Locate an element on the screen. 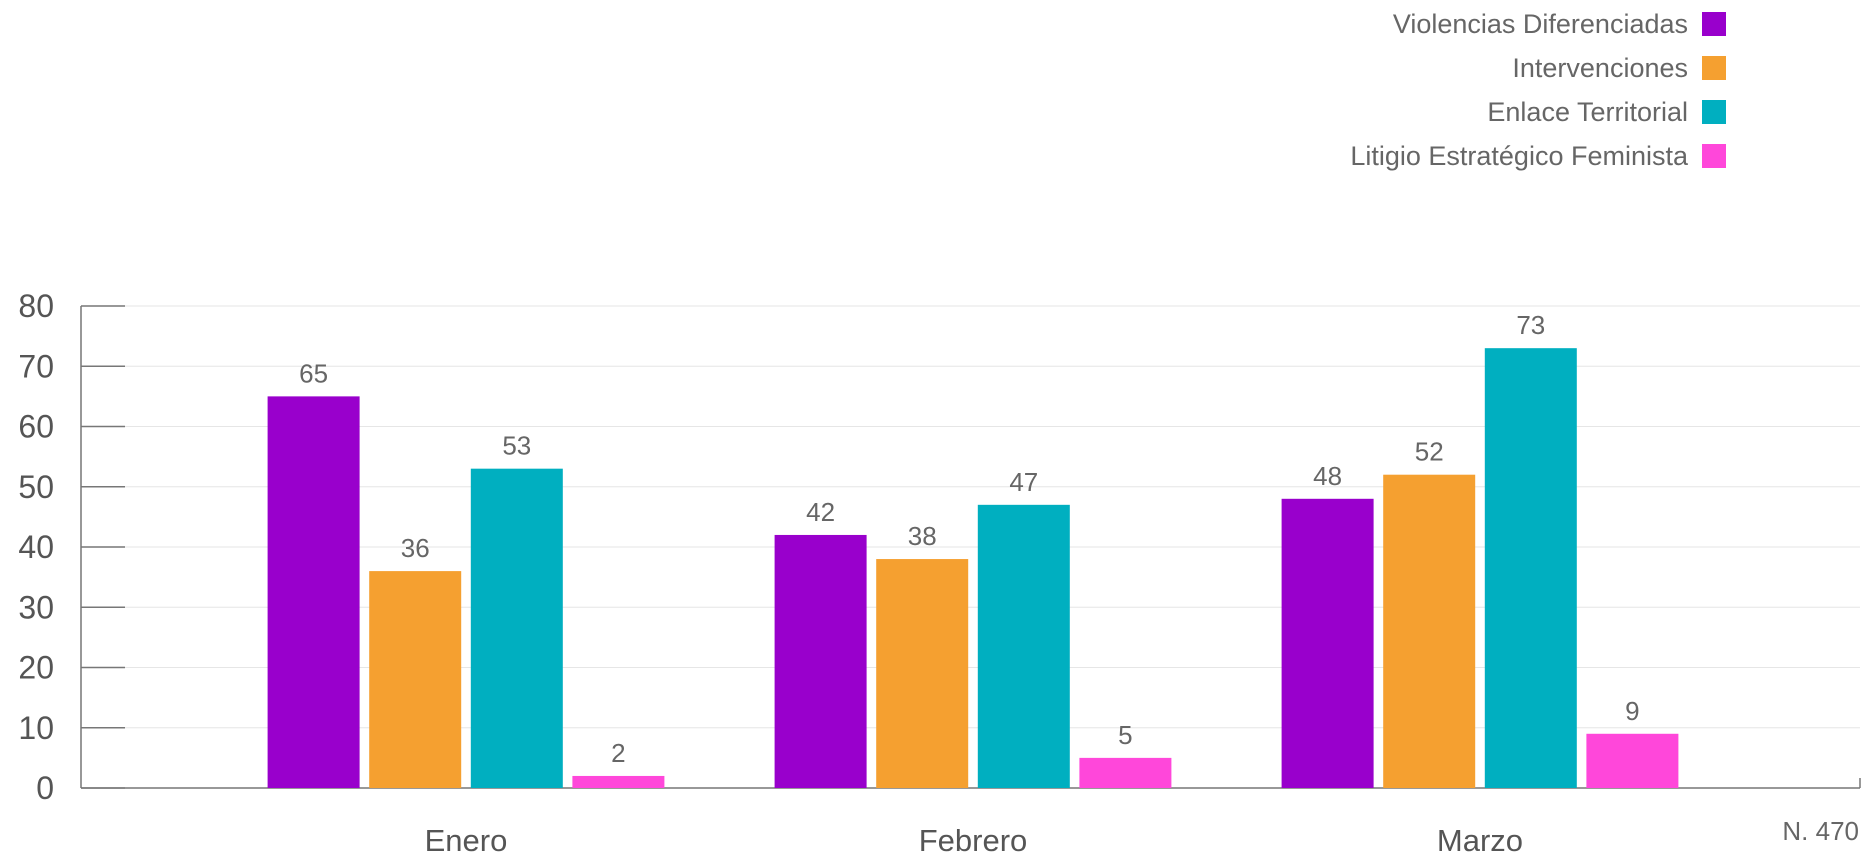  y-tick-label: 60 is located at coordinates (36, 427).